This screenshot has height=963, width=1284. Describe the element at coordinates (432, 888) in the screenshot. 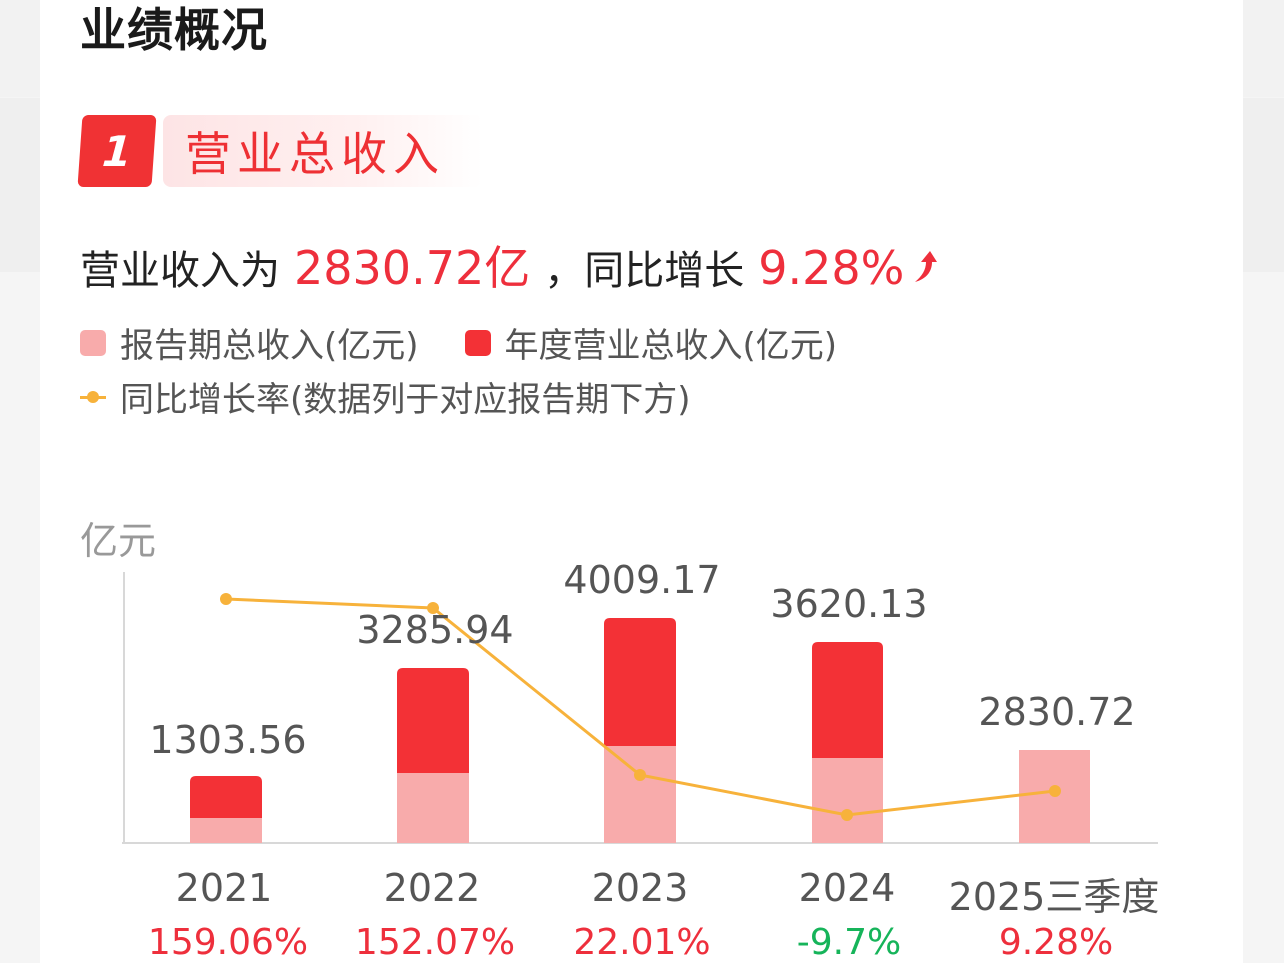

I see `x-axis-label: 2022` at that location.